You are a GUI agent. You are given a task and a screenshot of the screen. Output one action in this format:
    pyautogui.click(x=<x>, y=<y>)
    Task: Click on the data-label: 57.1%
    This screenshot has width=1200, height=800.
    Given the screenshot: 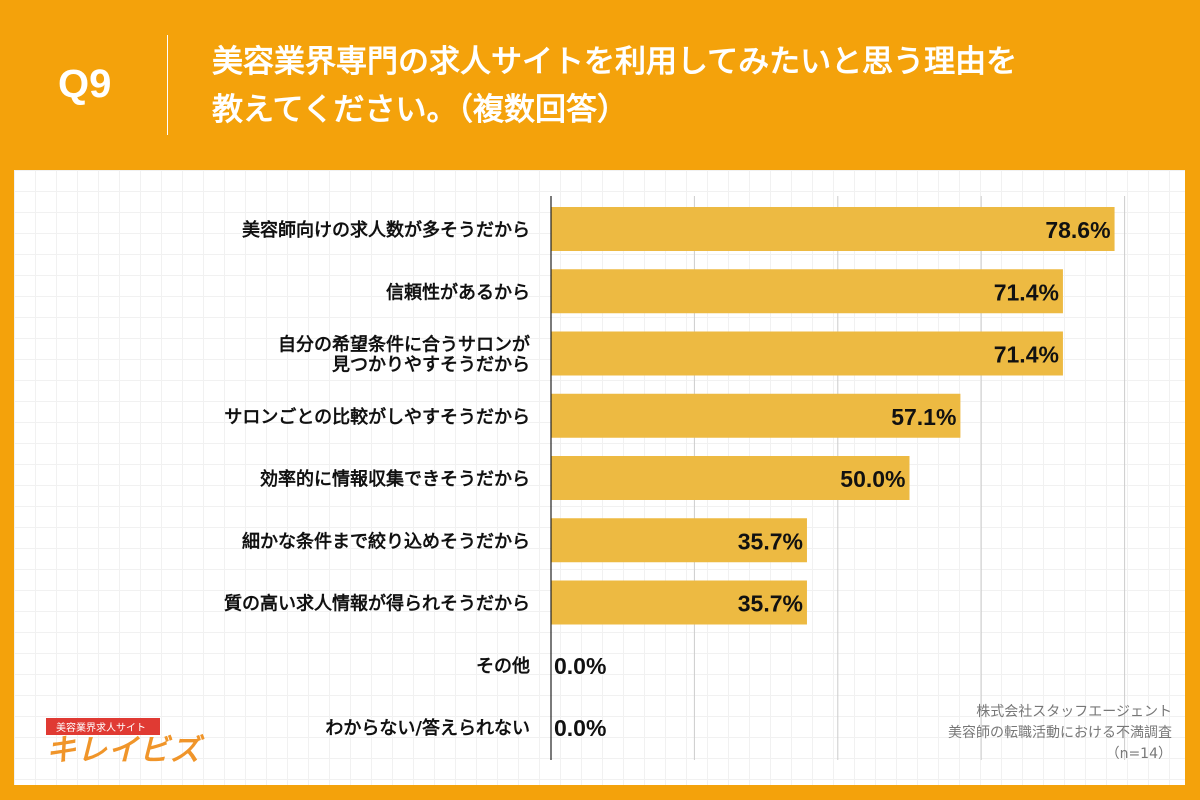 What is the action you would take?
    pyautogui.click(x=923, y=417)
    